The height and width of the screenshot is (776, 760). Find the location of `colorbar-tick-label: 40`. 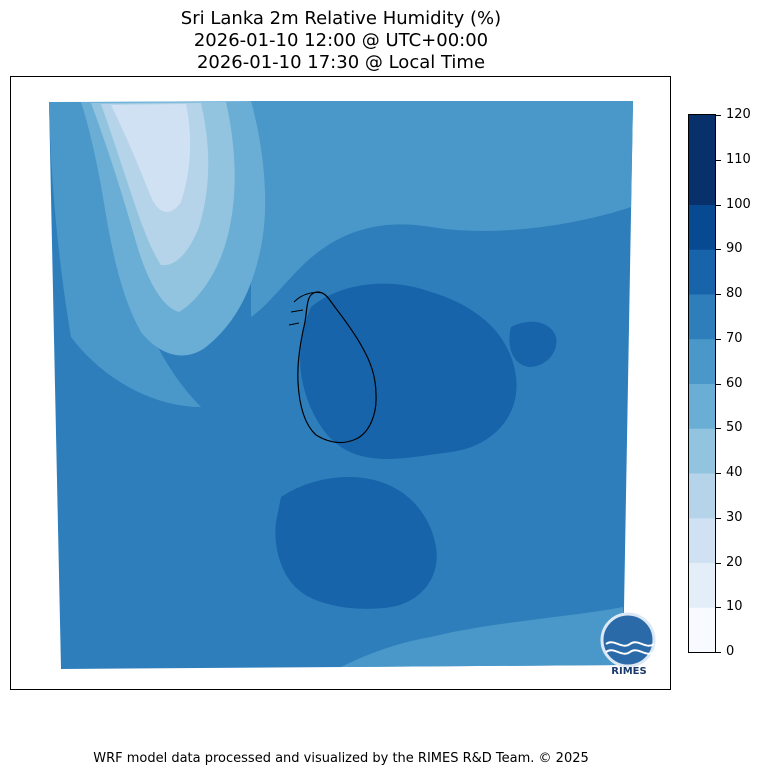

colorbar-tick-label: 40 is located at coordinates (734, 472).